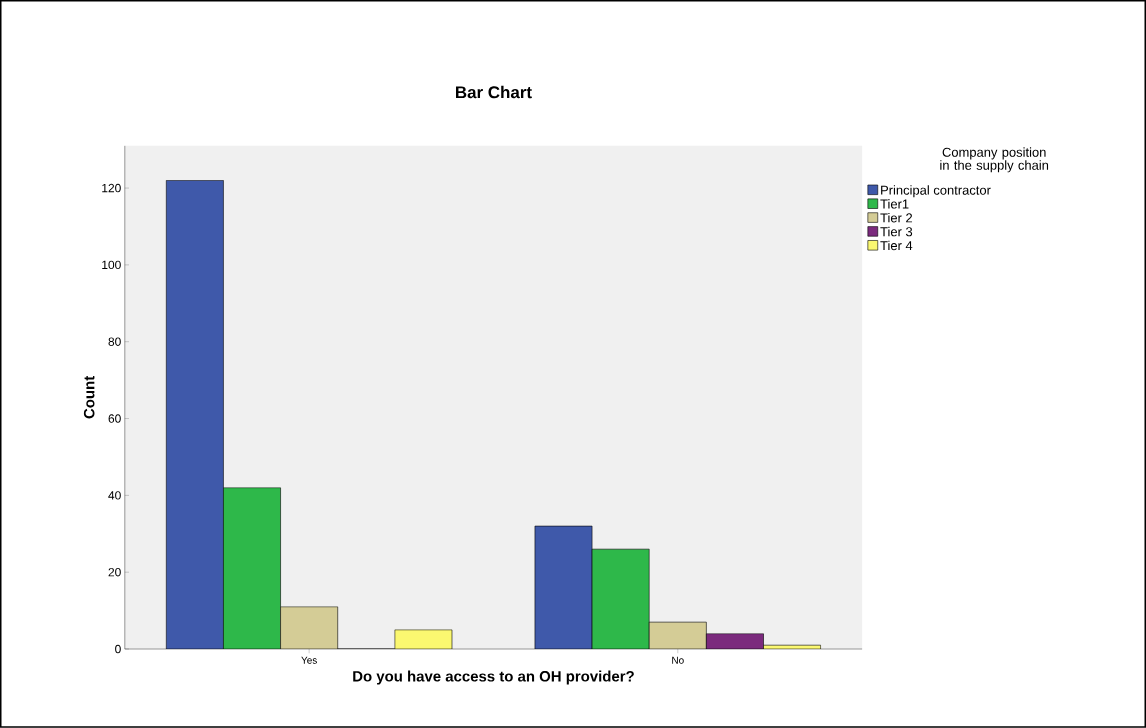 Image resolution: width=1146 pixels, height=728 pixels. Describe the element at coordinates (678, 660) in the screenshot. I see `x-tick-label: No` at that location.